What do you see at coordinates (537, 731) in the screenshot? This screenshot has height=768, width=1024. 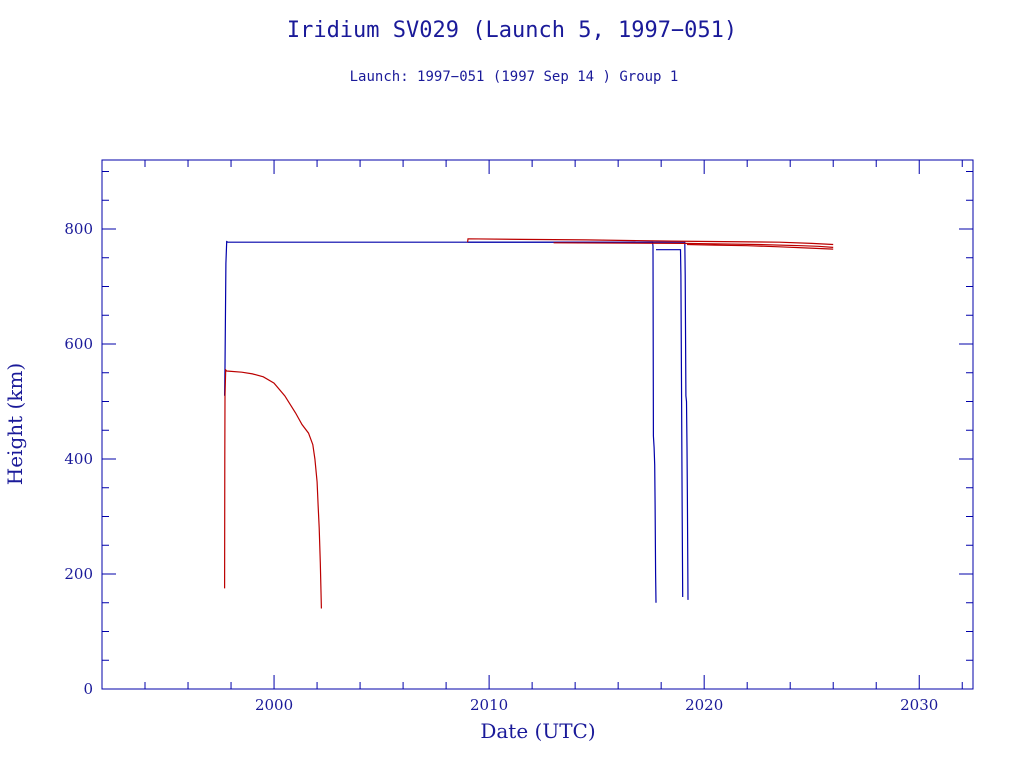 I see `x-axis-title: Date (UTC)` at bounding box center [537, 731].